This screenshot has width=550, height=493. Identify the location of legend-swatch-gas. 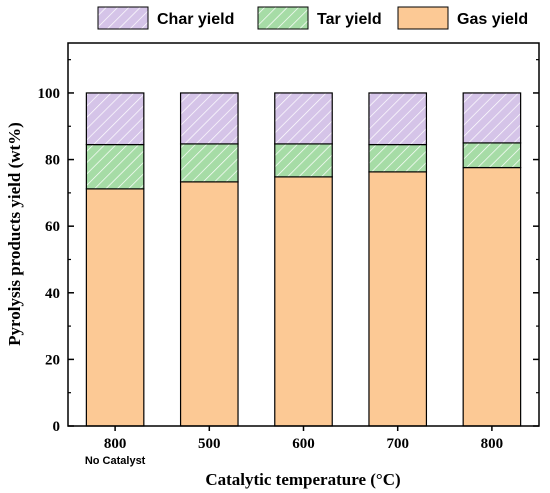
(423, 18).